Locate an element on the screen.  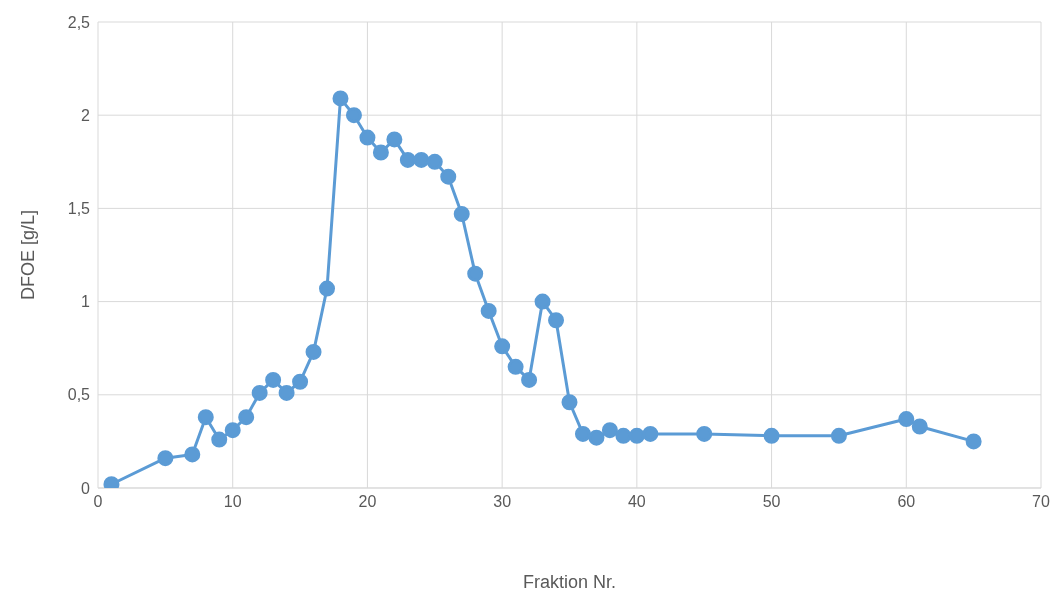
x-tick-label: 60 is located at coordinates (906, 502).